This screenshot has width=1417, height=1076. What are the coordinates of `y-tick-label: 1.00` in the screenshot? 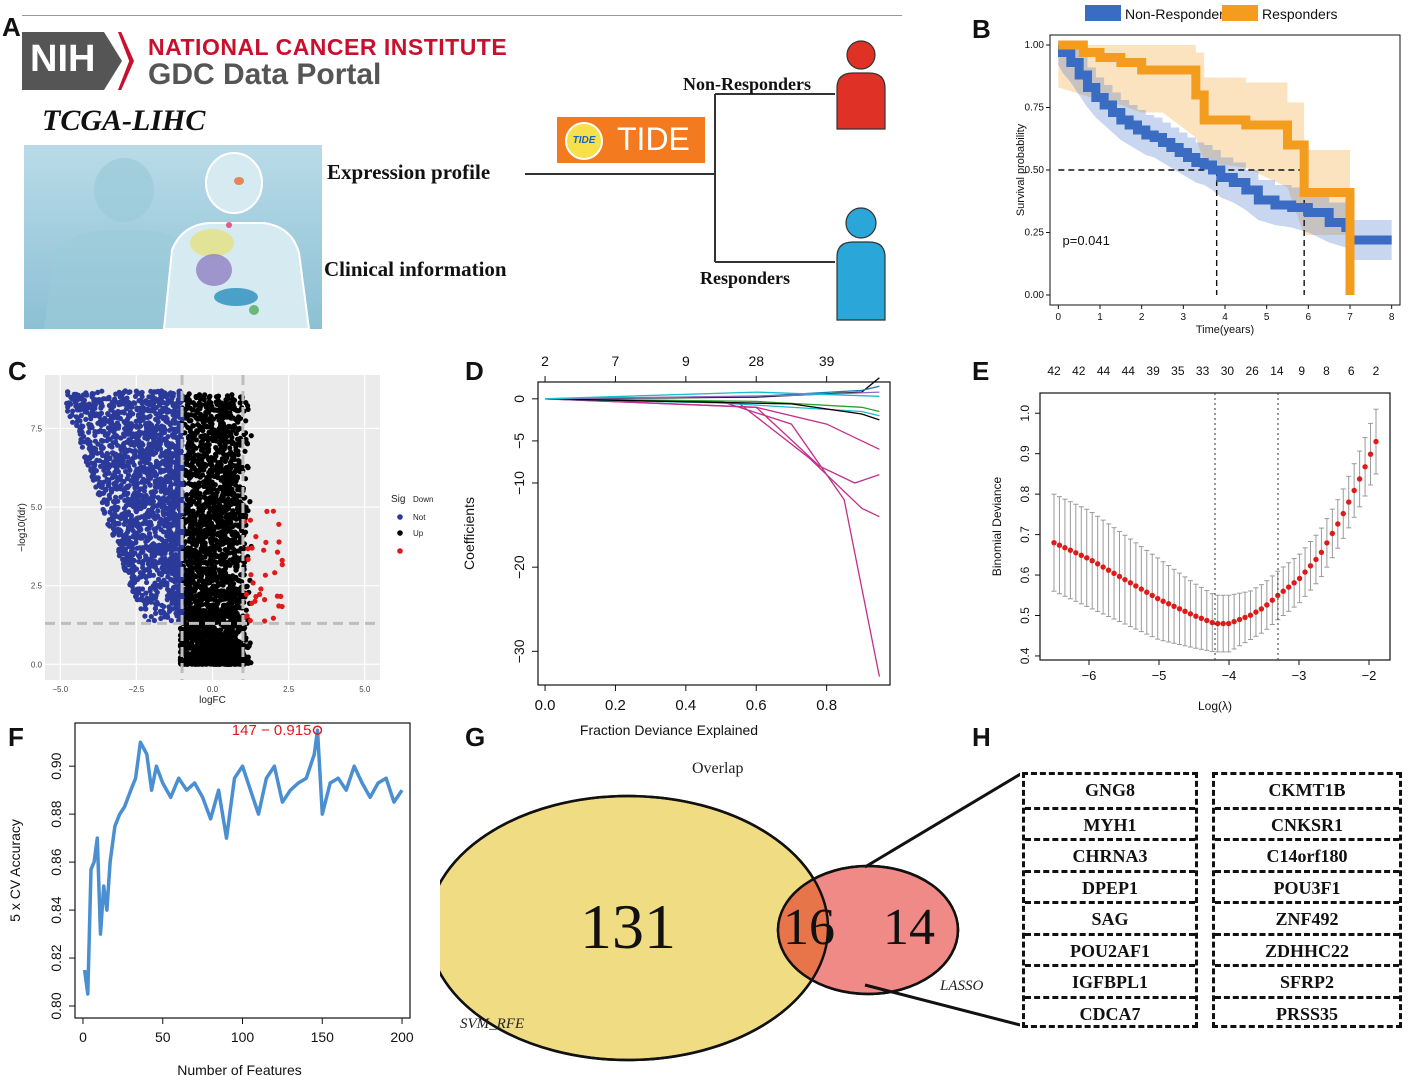 It's located at (1035, 45).